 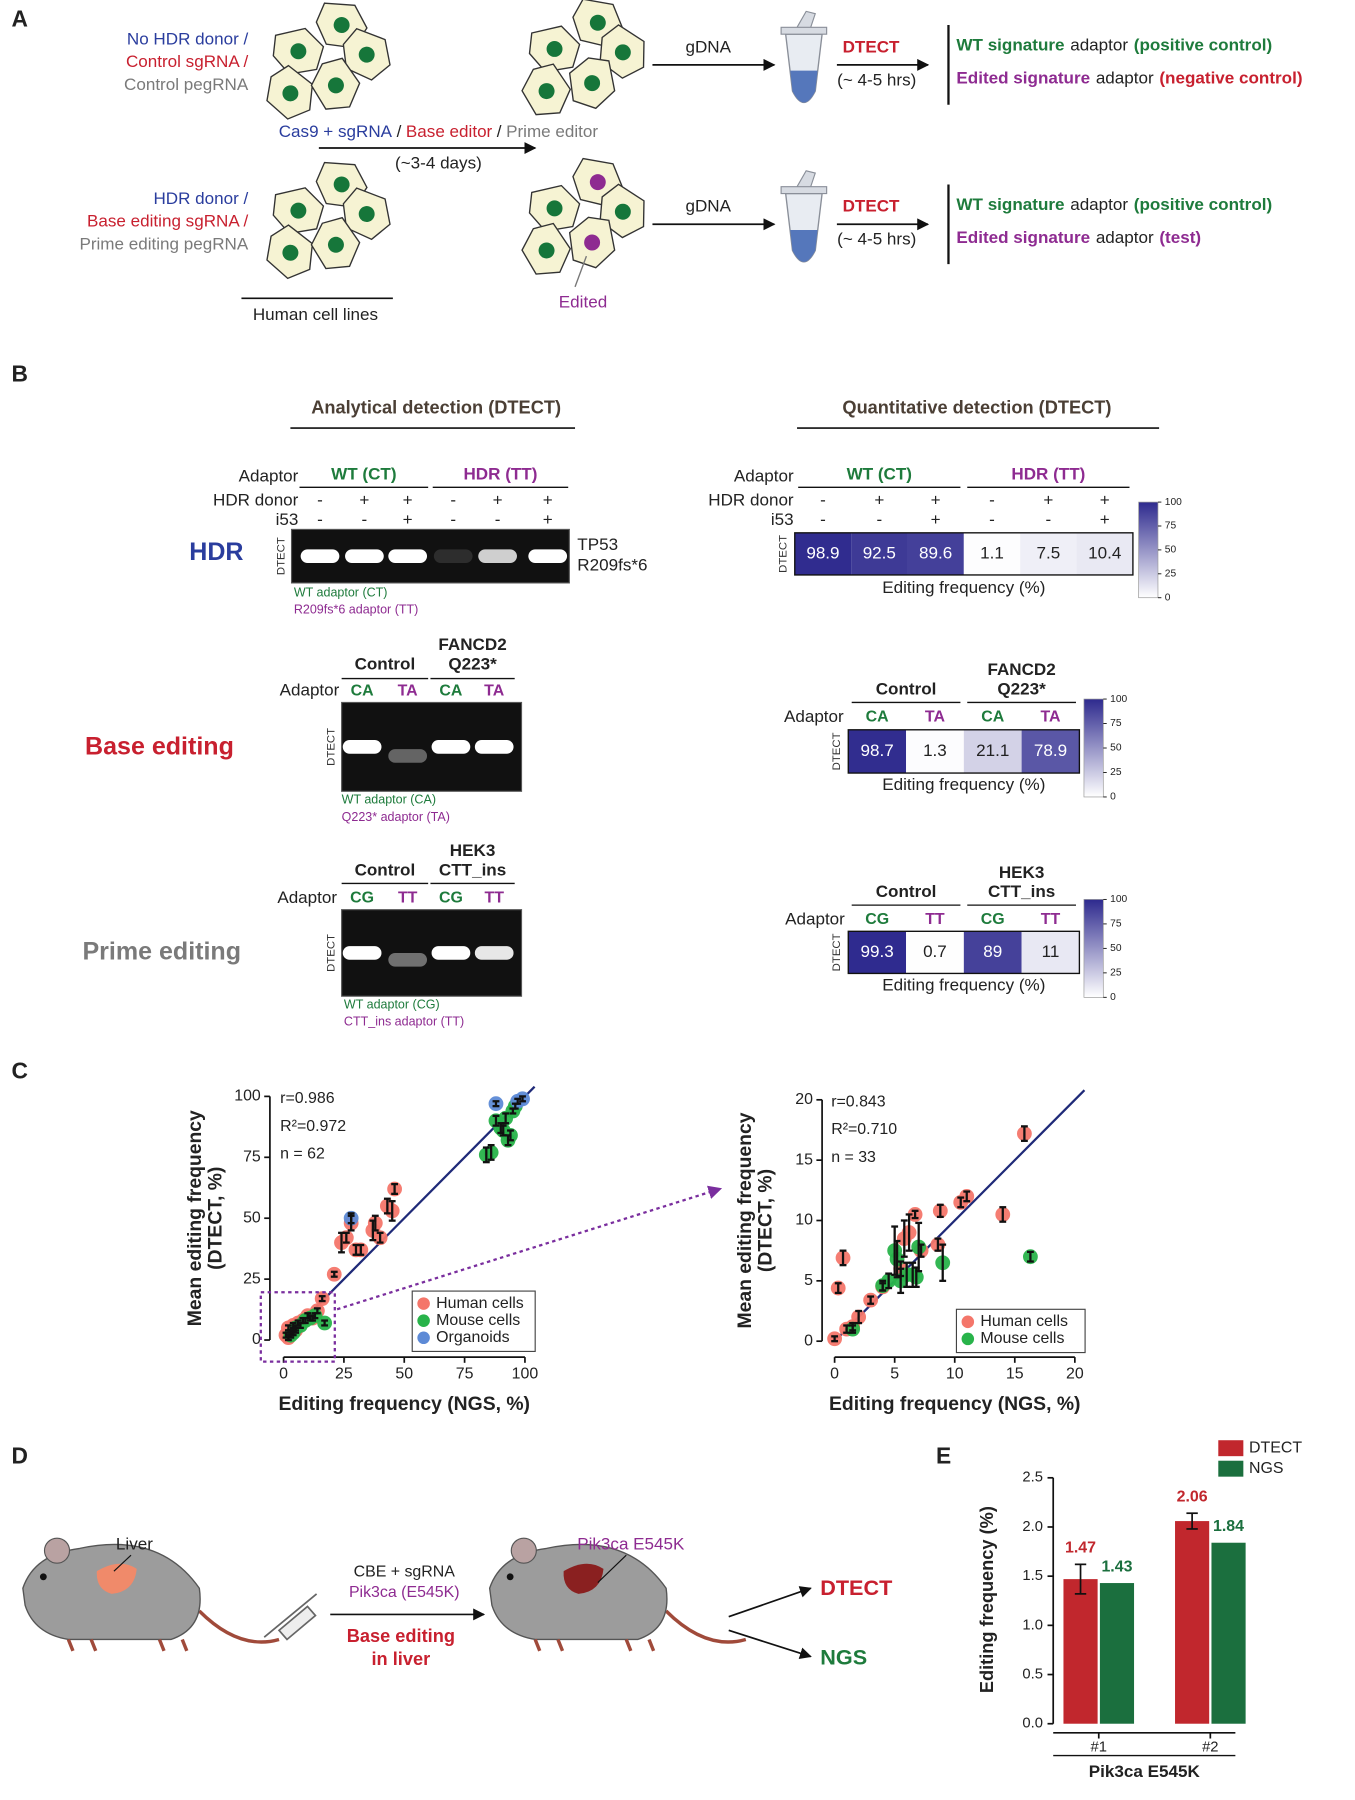 I want to click on stat-text: n = 62, so click(x=302, y=1154).